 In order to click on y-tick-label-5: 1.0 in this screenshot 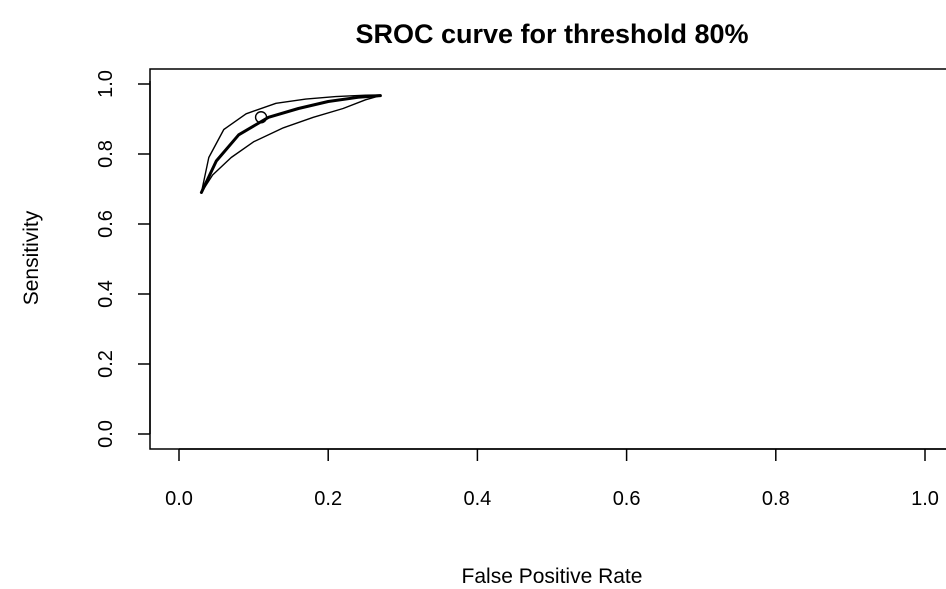, I will do `click(106, 84)`.